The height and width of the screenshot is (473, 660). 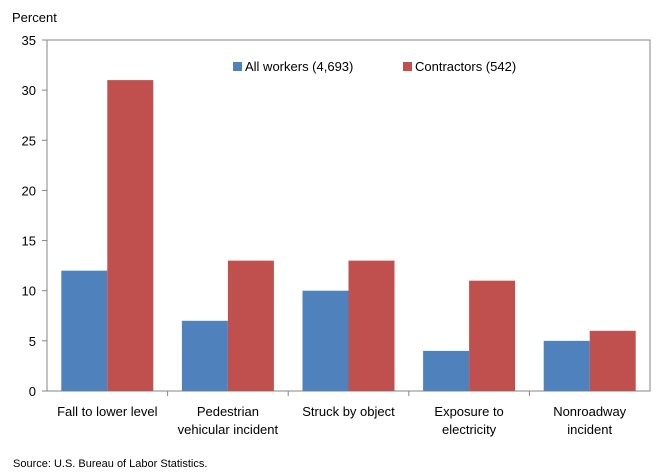 I want to click on x-category-label: Pedestrian, so click(x=228, y=411).